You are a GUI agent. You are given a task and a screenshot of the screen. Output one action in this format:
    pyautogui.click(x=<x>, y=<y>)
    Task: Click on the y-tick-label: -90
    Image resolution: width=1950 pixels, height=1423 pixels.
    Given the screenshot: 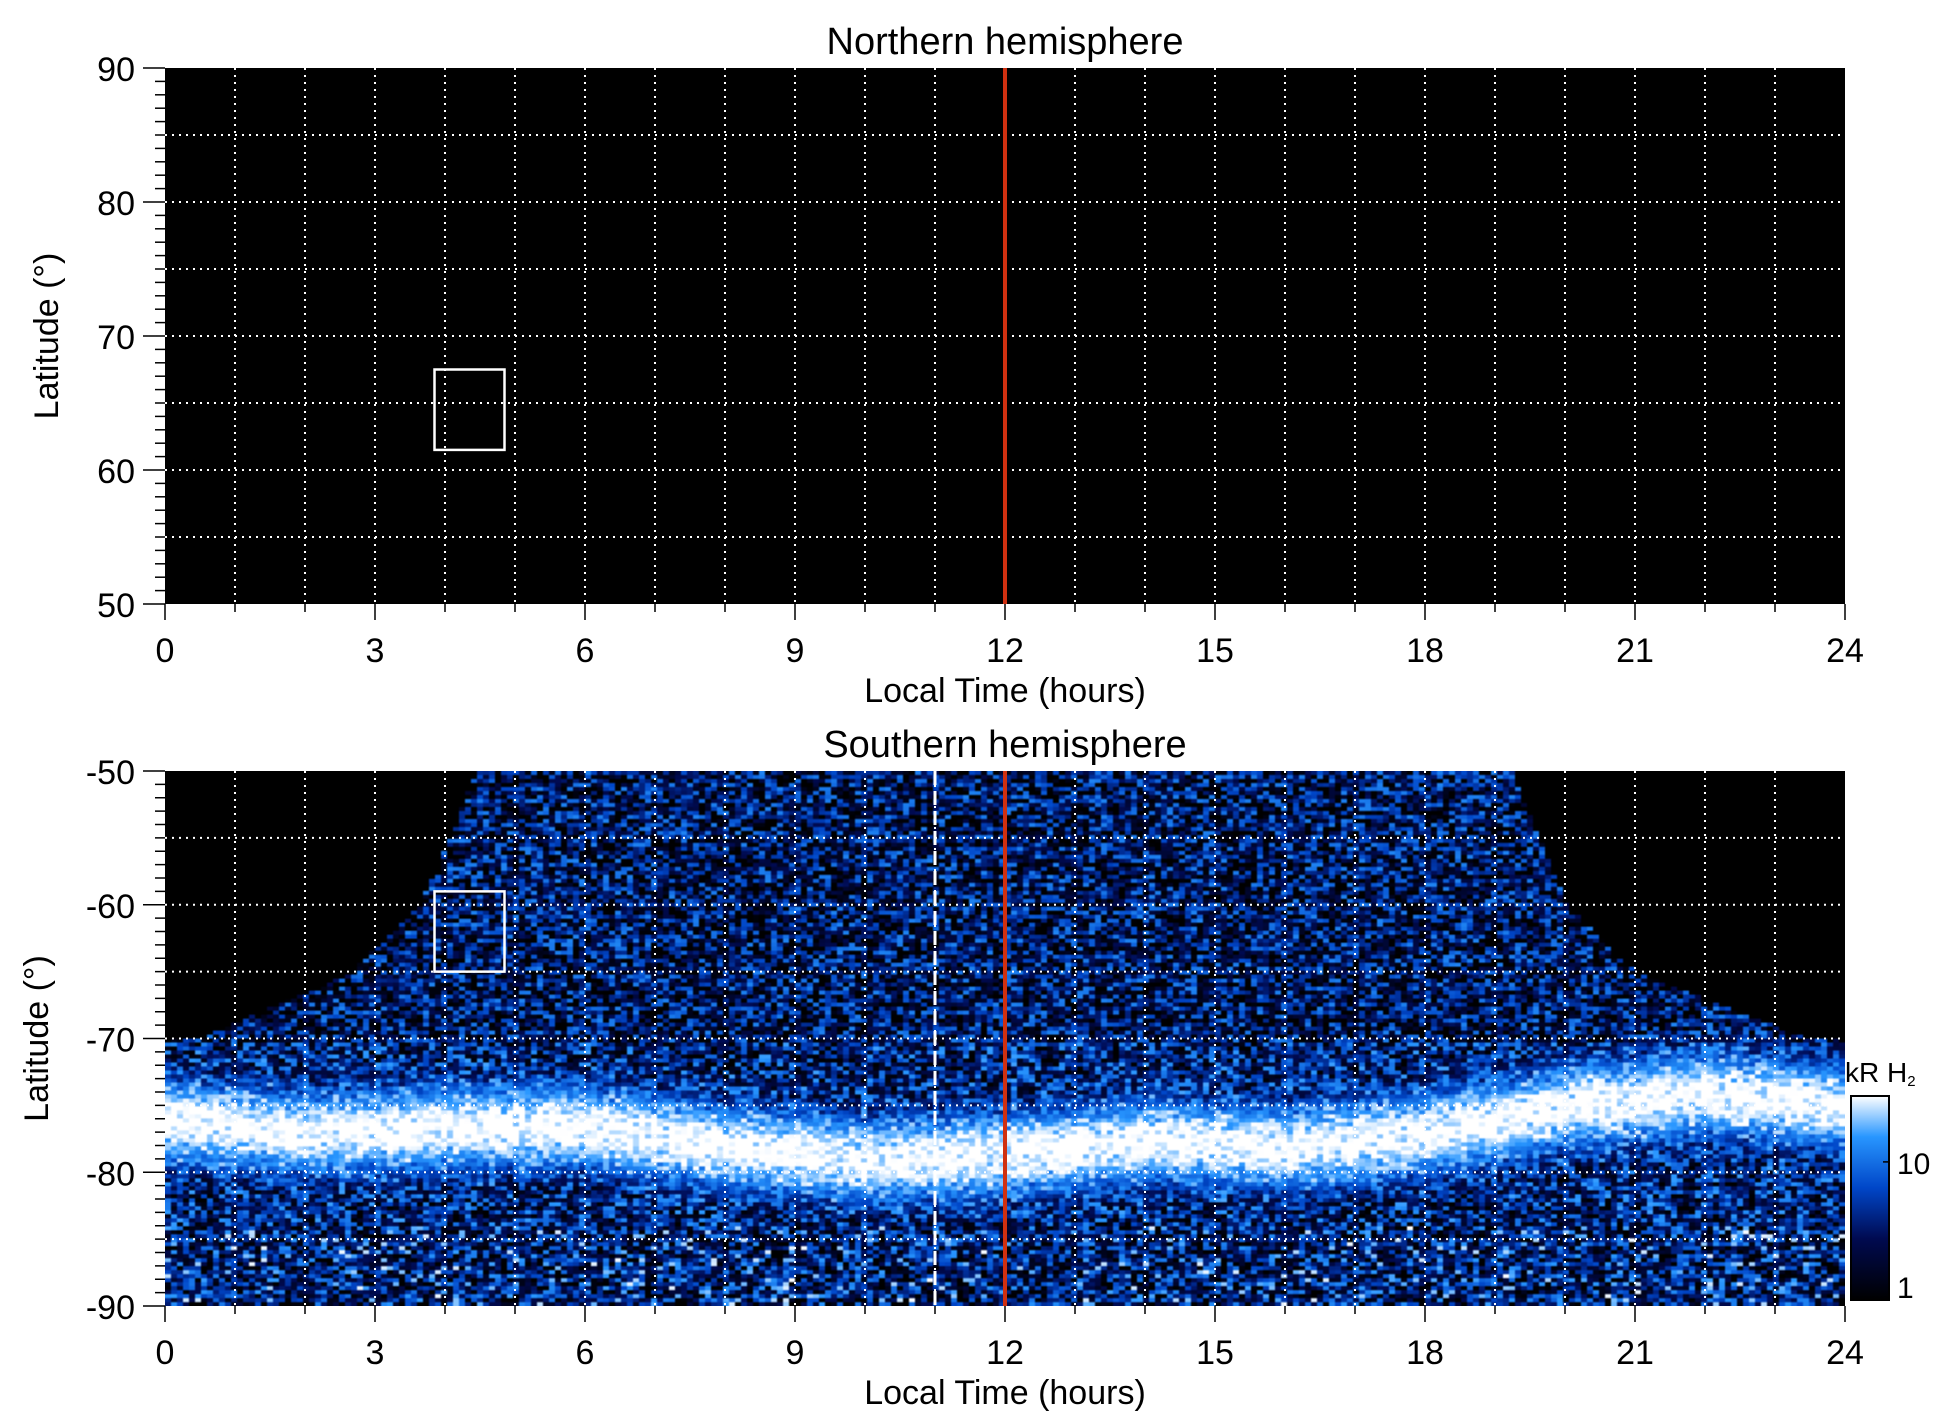 What is the action you would take?
    pyautogui.click(x=110, y=1308)
    